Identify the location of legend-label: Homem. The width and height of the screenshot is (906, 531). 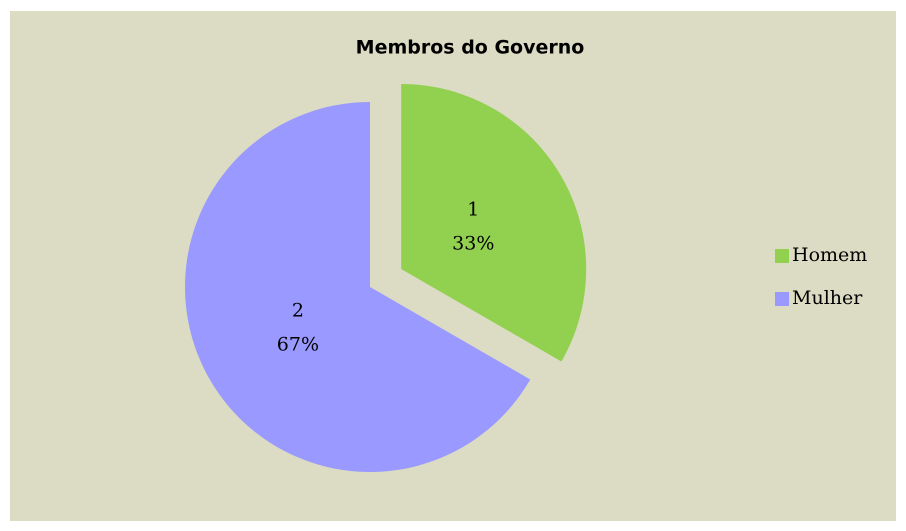
(829, 255).